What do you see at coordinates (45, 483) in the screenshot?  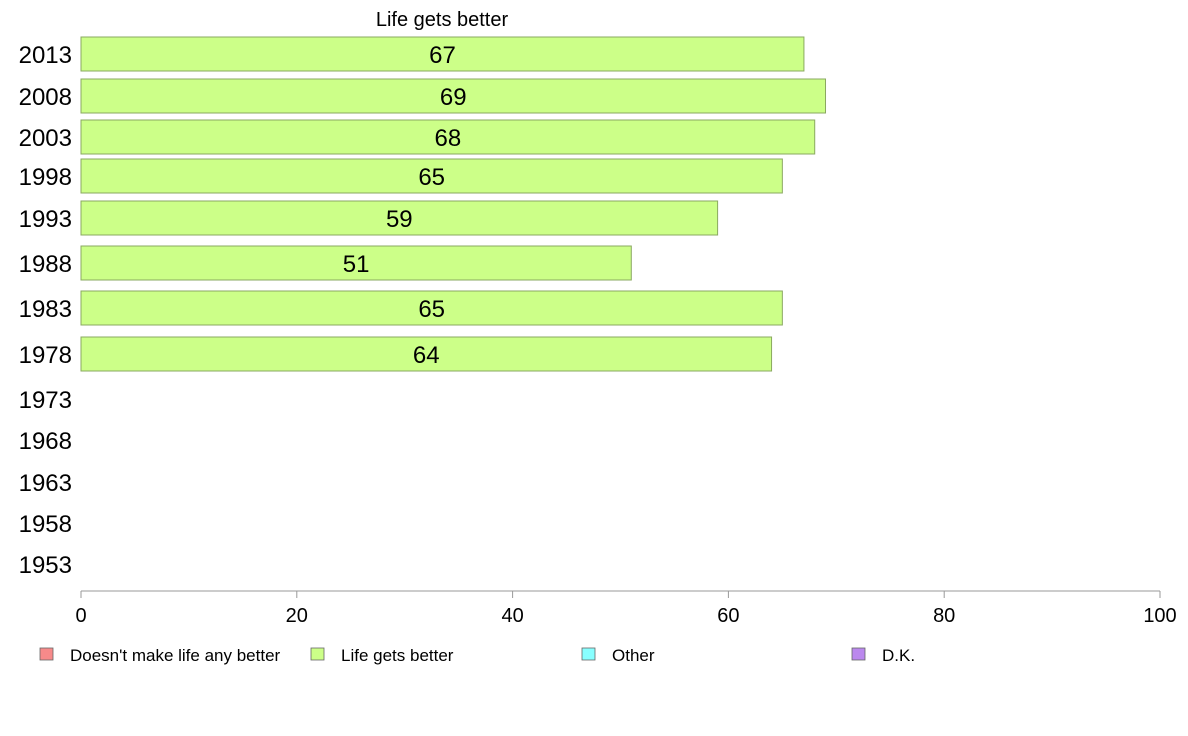 I see `y-tick-label: 1963` at bounding box center [45, 483].